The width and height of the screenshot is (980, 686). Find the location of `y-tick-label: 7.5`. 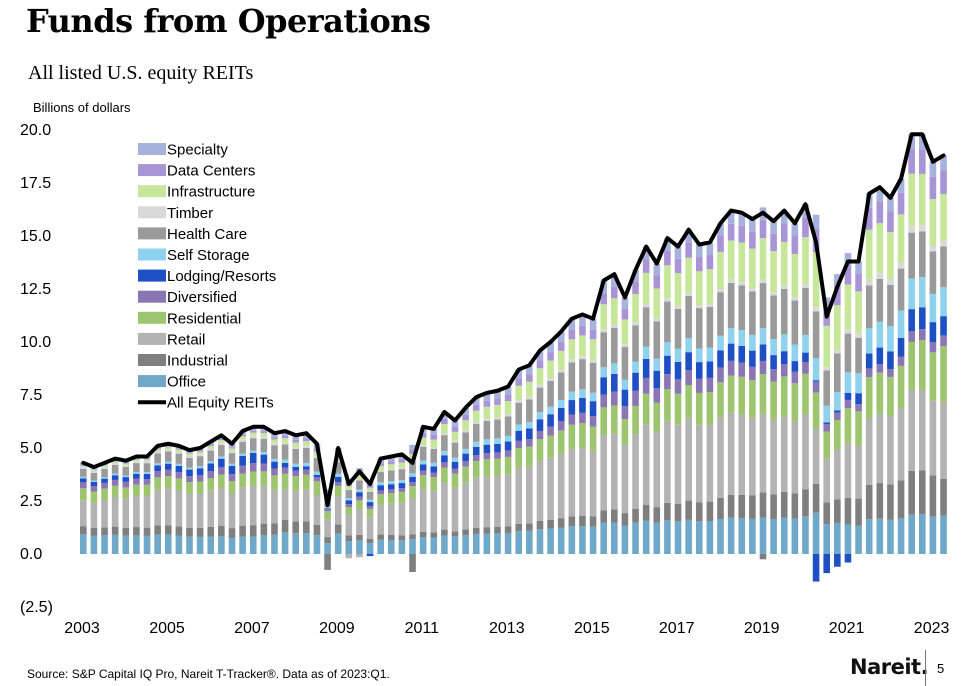

y-tick-label: 7.5 is located at coordinates (31, 395).